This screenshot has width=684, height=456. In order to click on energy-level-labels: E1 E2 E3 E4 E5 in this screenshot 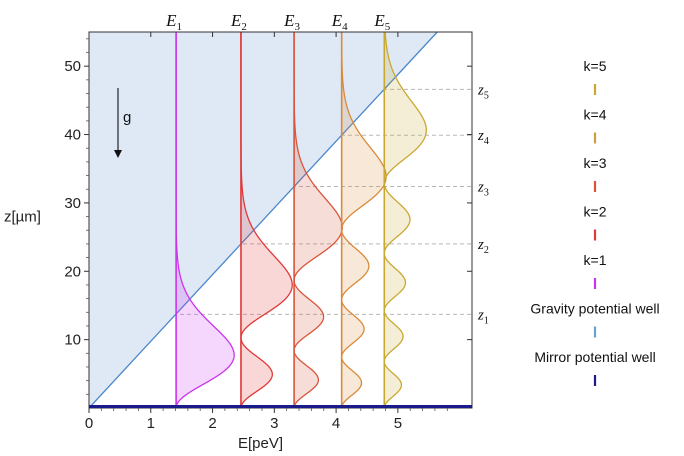, I will do `click(278, 22)`.